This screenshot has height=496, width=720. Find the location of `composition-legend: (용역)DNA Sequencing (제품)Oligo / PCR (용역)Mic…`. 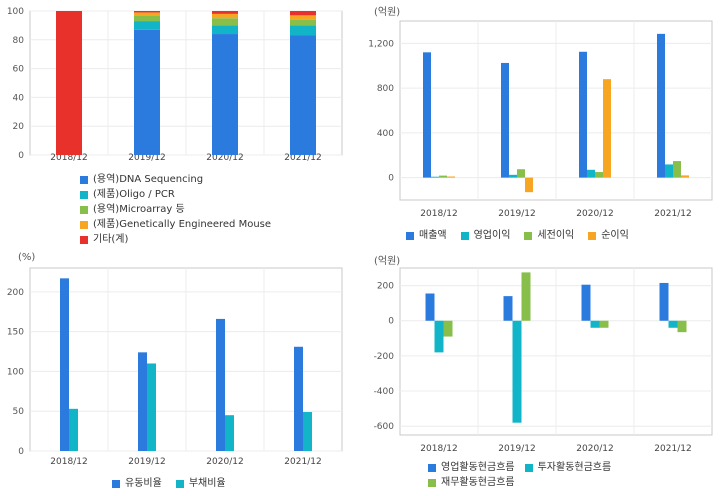

composition-legend: (용역)DNA Sequencing (제품)Oligo / PCR (용역)Mic… is located at coordinates (175, 209).